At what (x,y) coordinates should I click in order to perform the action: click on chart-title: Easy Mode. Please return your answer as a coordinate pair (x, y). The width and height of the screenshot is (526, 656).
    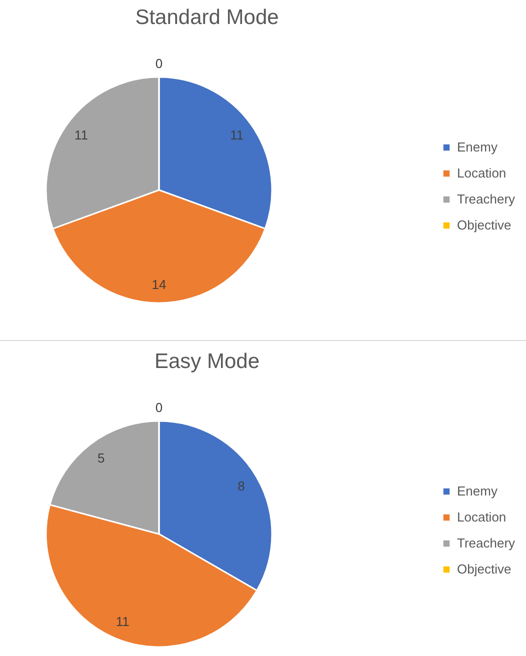
    Looking at the image, I should click on (207, 361).